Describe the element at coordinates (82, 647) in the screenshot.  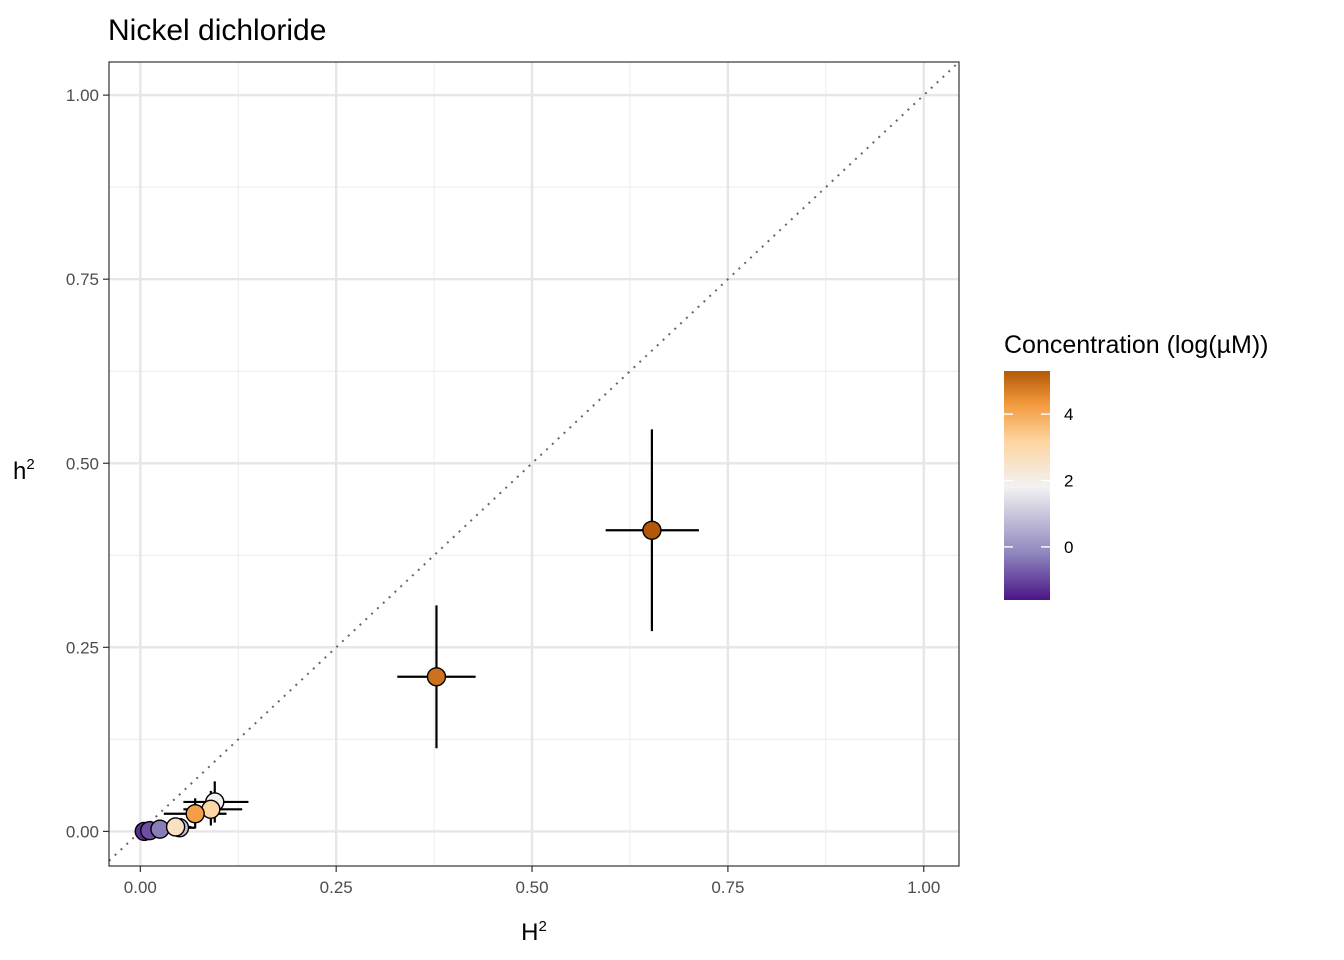
I see `y-tick-label: 0.25` at that location.